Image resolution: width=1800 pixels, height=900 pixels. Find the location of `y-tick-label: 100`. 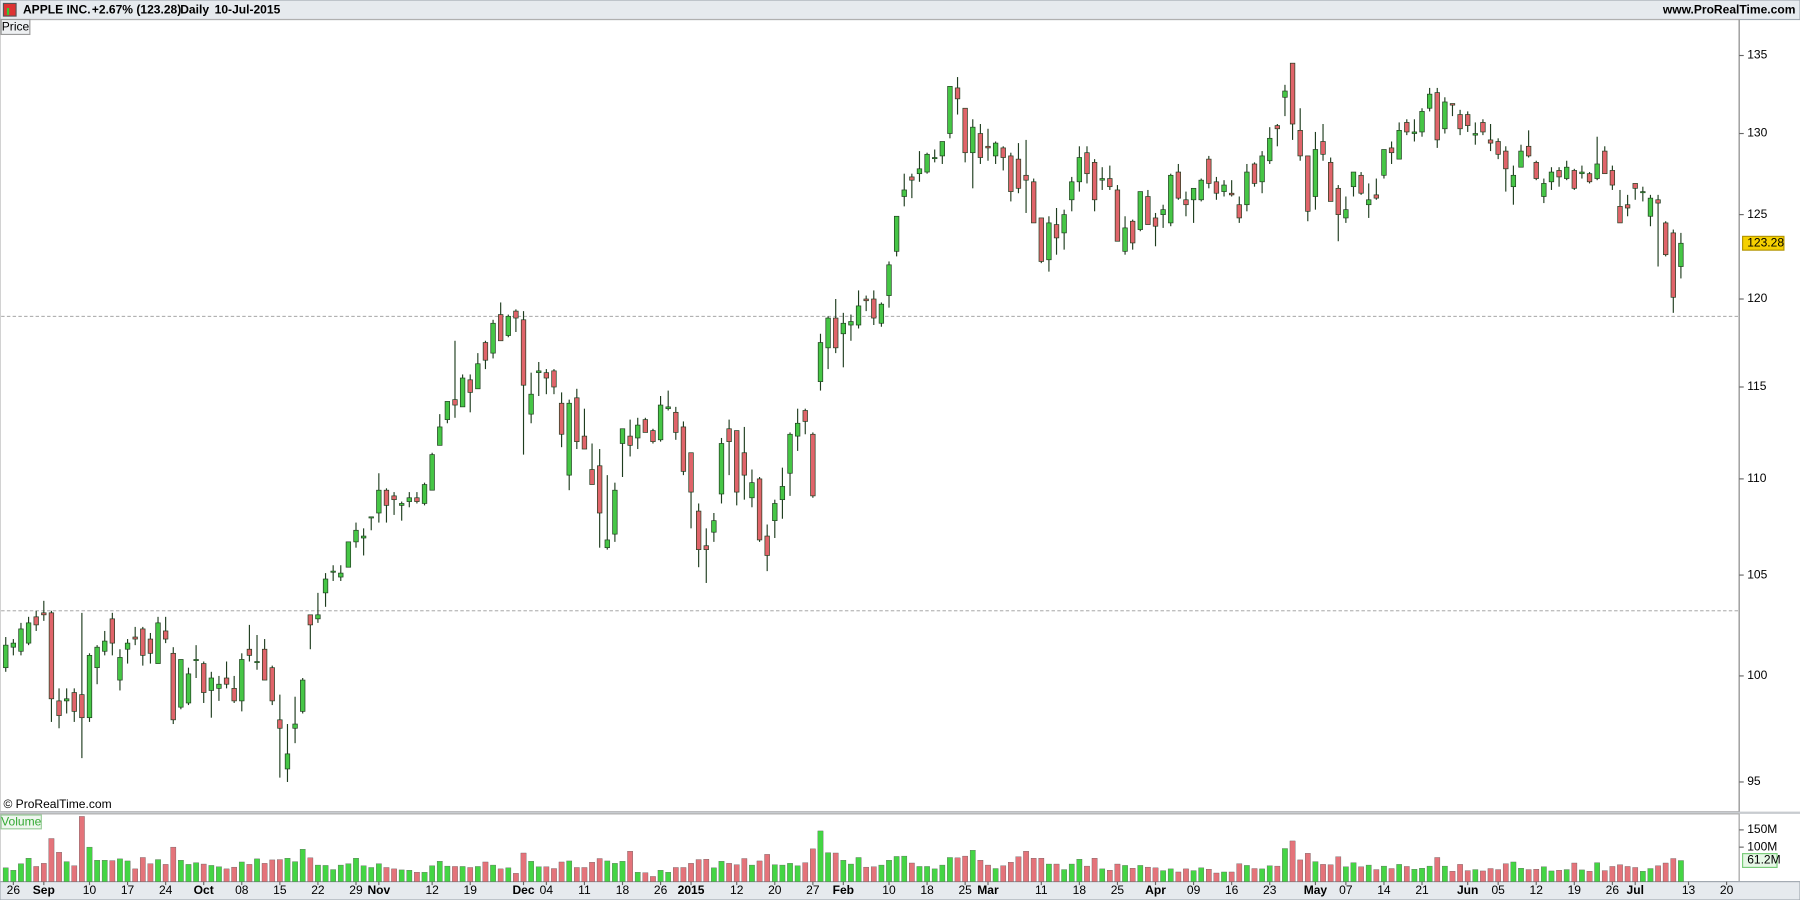

y-tick-label: 100 is located at coordinates (1757, 675).